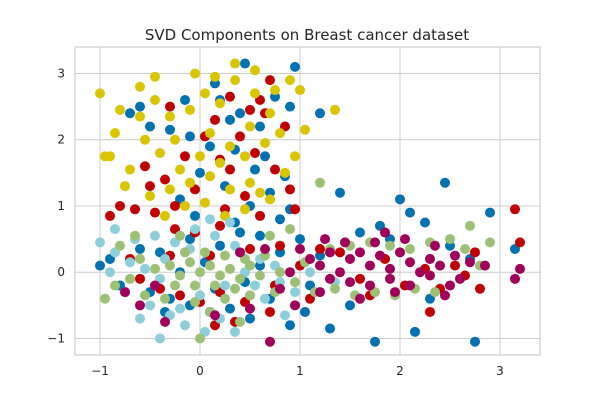 The width and height of the screenshot is (600, 400). I want to click on x-tick-label: 1, so click(300, 371).